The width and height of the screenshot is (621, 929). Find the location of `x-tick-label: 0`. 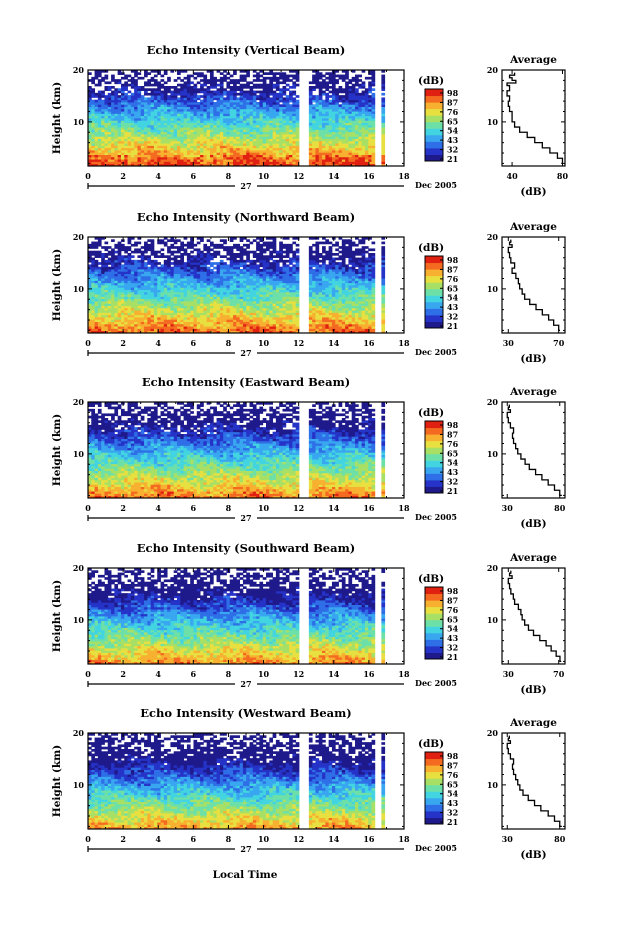

x-tick-label: 0 is located at coordinates (88, 176).